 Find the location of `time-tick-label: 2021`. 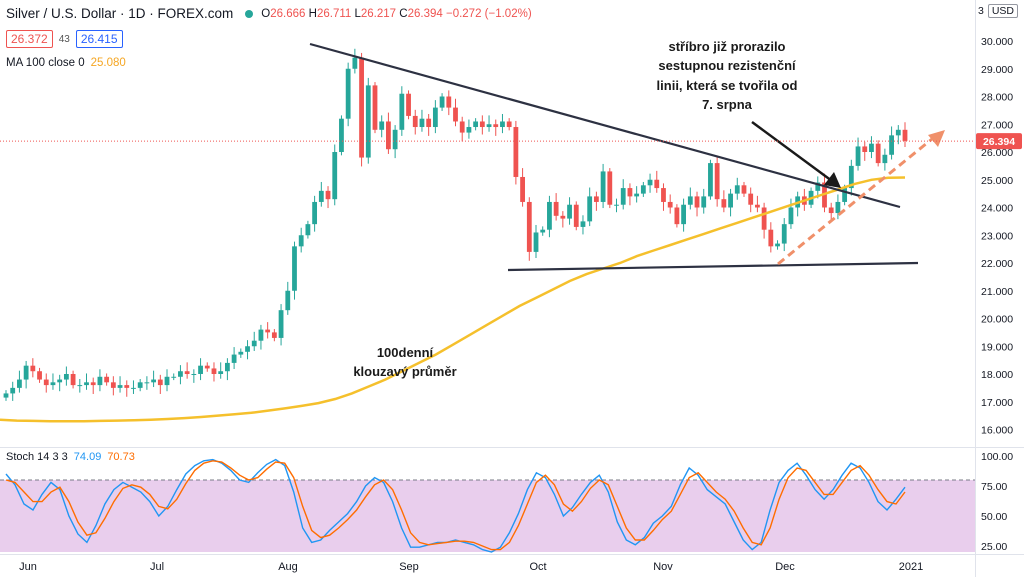

time-tick-label: 2021 is located at coordinates (911, 567).